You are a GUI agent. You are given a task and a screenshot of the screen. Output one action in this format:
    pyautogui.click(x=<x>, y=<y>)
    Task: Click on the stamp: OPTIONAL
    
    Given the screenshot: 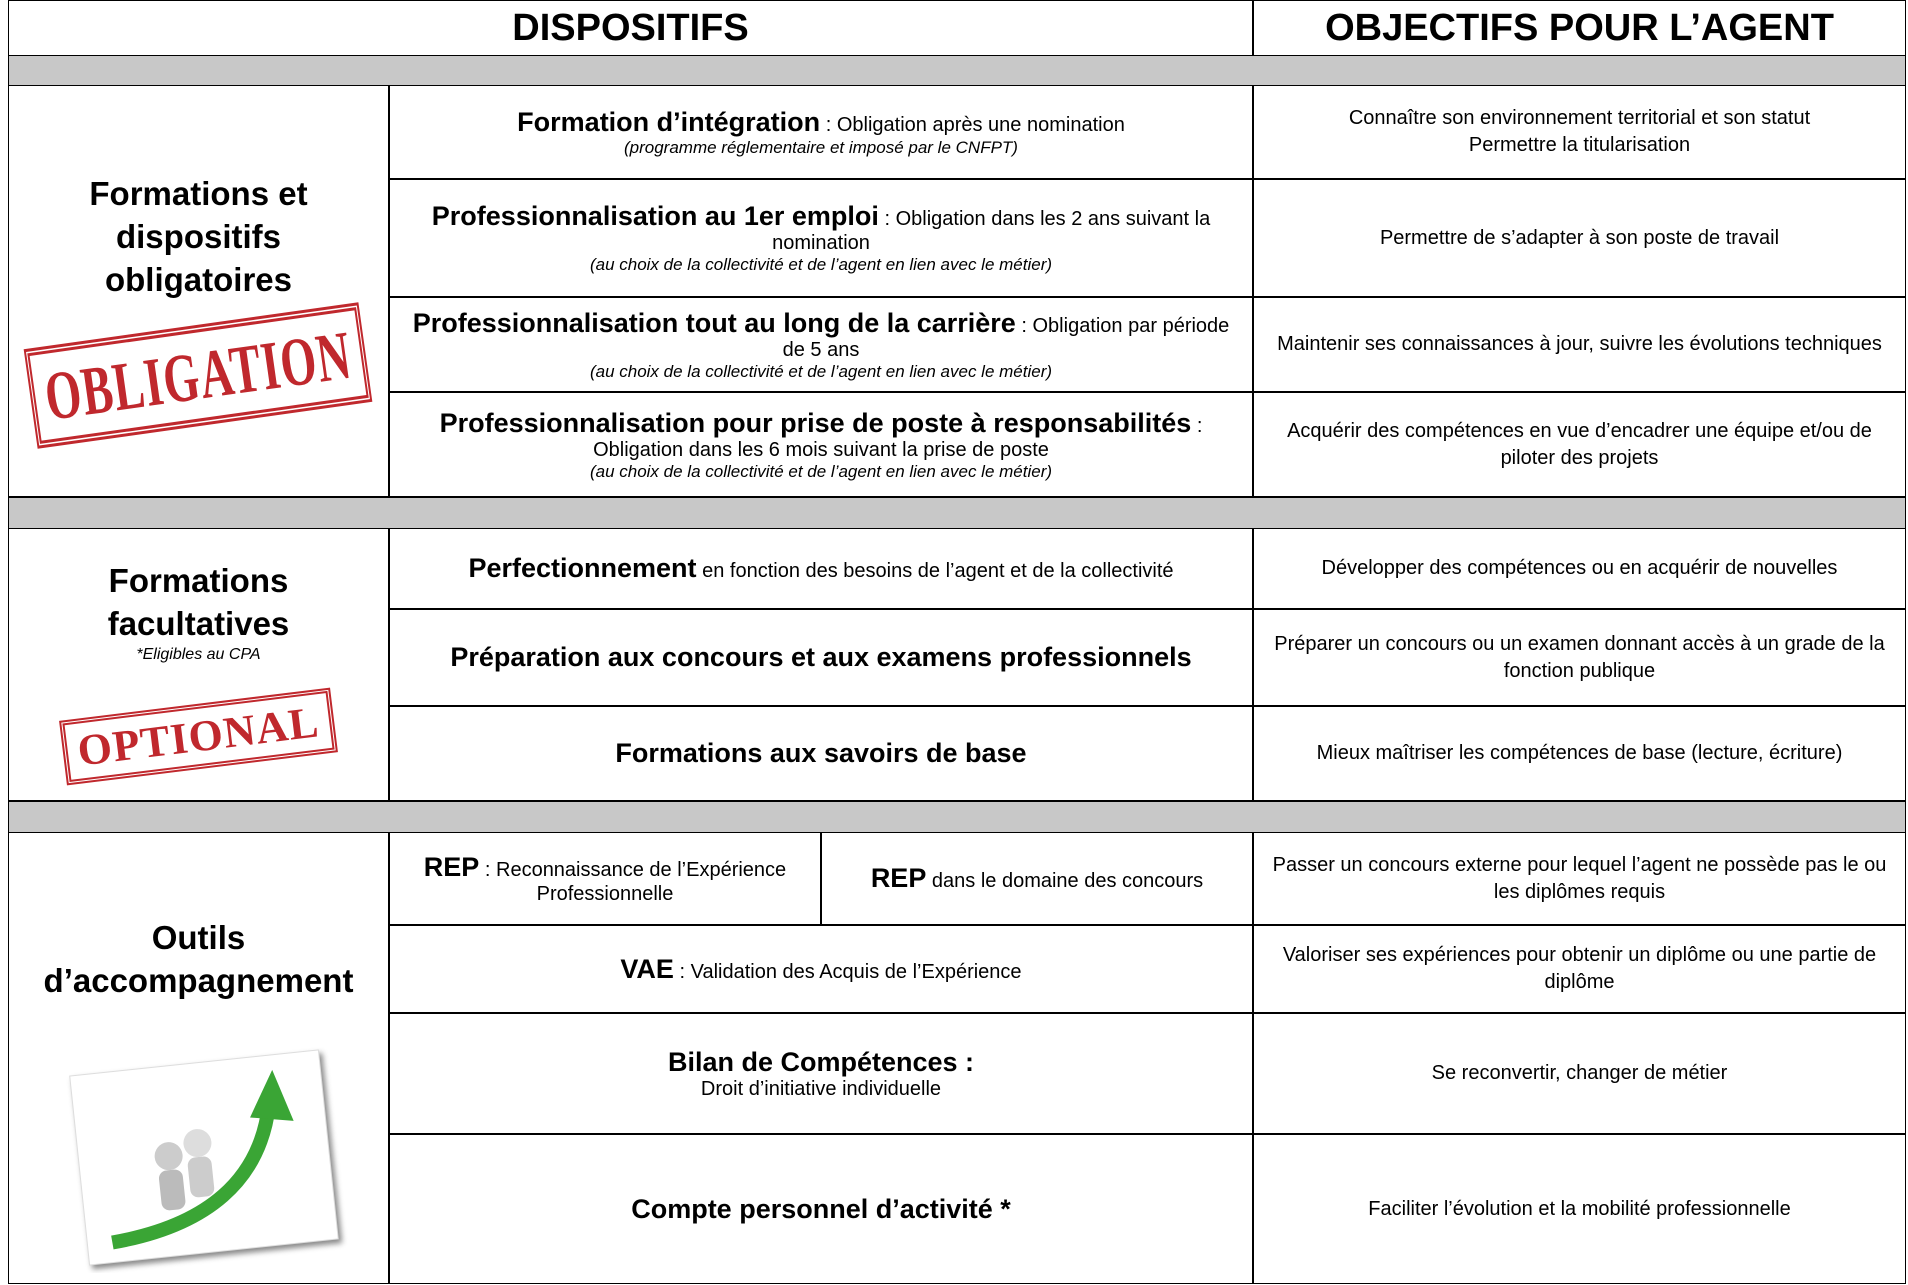 What is the action you would take?
    pyautogui.click(x=198, y=736)
    